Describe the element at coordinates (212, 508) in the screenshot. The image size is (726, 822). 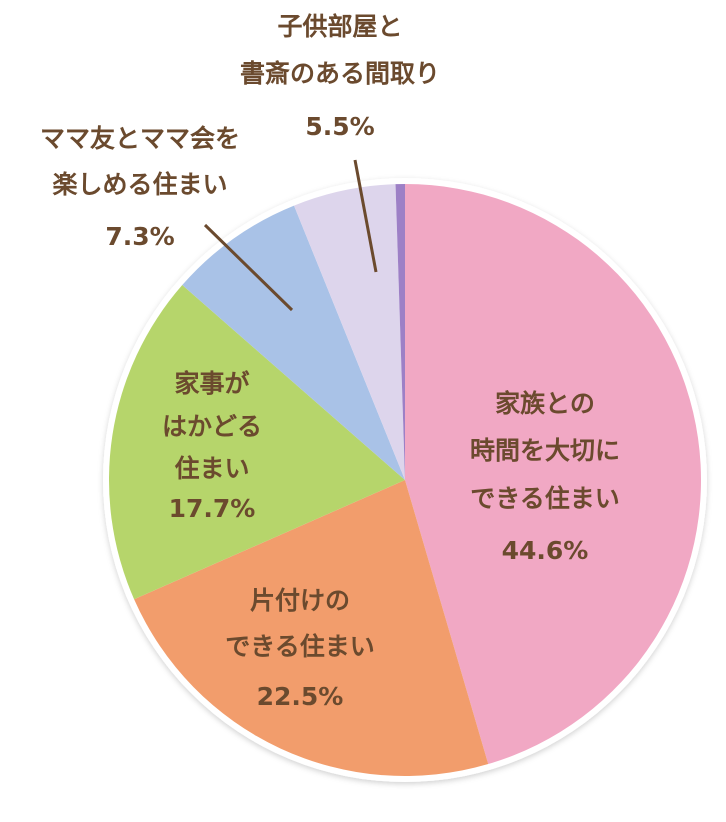
I see `value-label: 17.7%` at that location.